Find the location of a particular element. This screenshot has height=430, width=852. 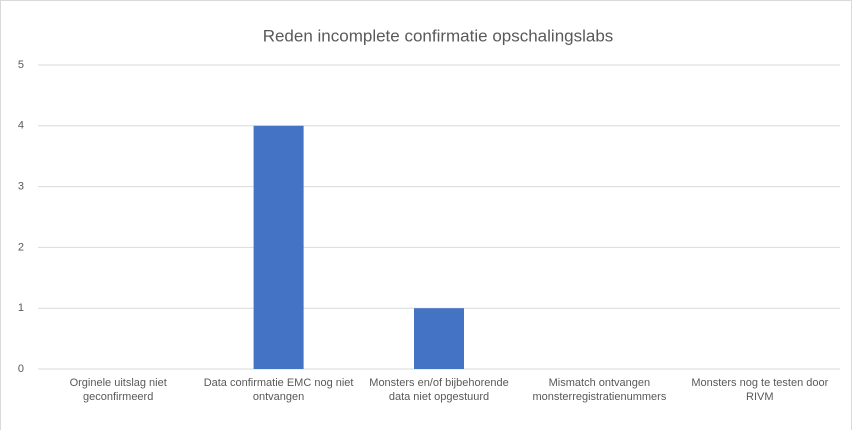

y-tick-label: 4 is located at coordinates (21, 126).